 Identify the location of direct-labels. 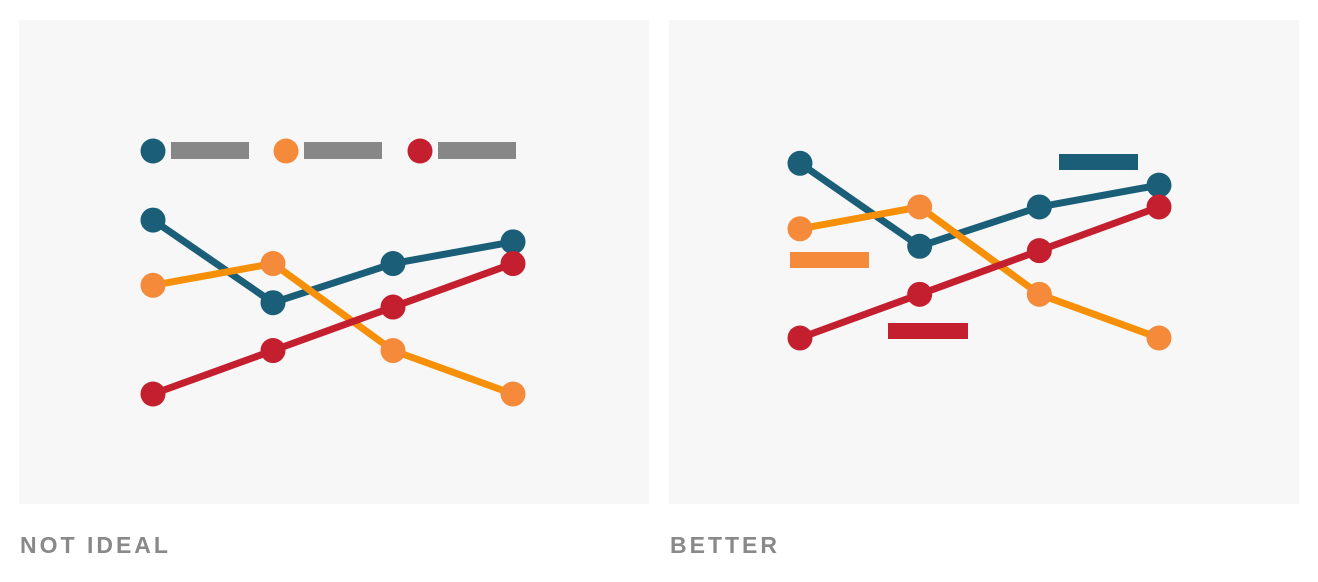
(964, 246).